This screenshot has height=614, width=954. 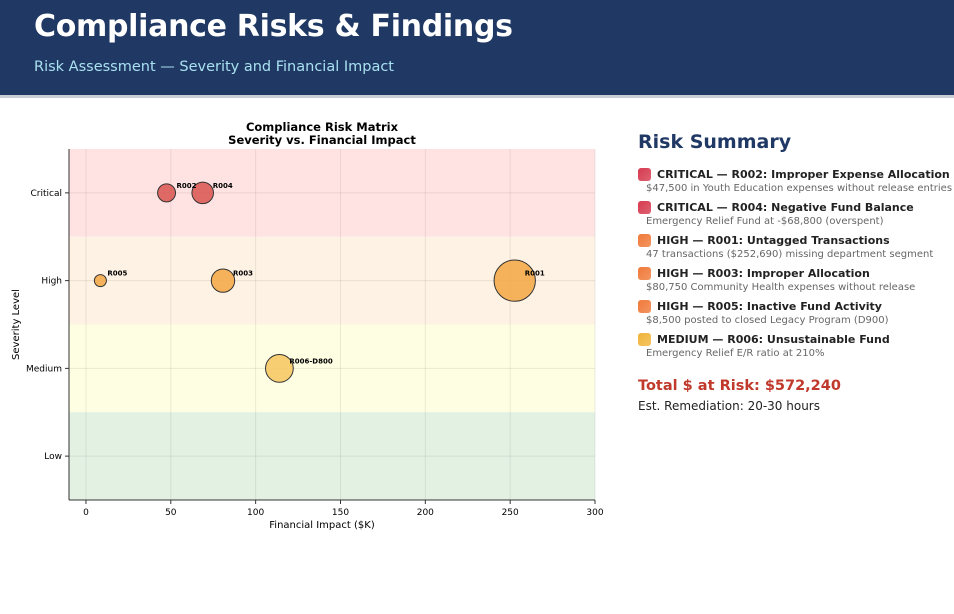 What do you see at coordinates (332, 193) in the screenshot?
I see `severity-band-critical` at bounding box center [332, 193].